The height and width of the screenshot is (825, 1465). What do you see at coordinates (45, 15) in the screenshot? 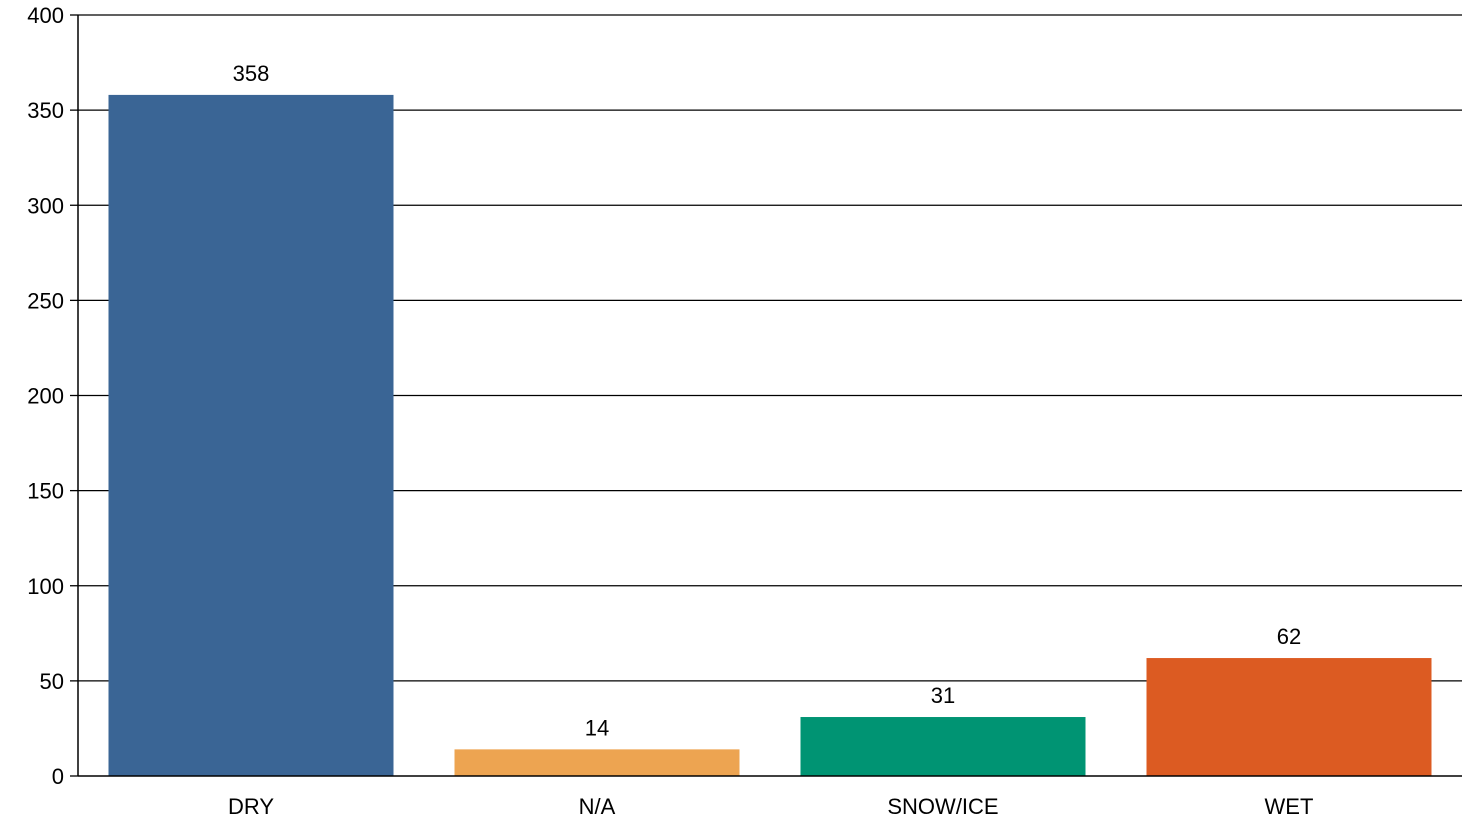
I see `y-tick-label: 400` at bounding box center [45, 15].